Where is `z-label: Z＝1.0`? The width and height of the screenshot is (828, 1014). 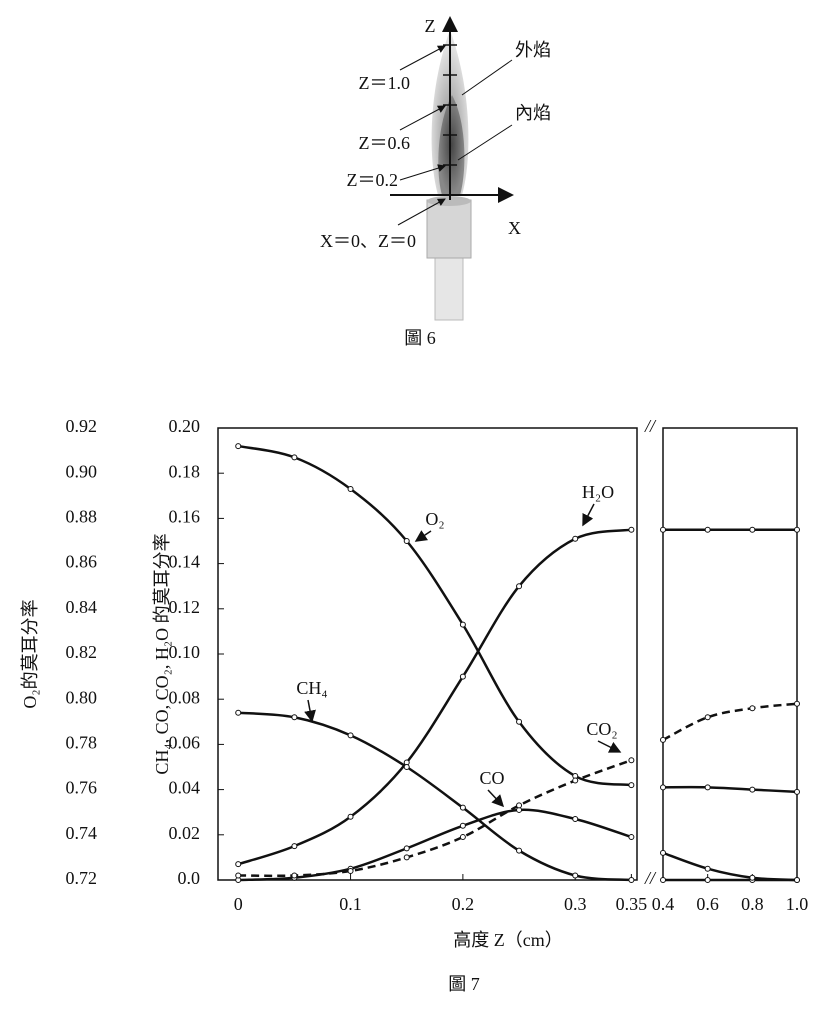 z-label: Z＝1.0 is located at coordinates (385, 83).